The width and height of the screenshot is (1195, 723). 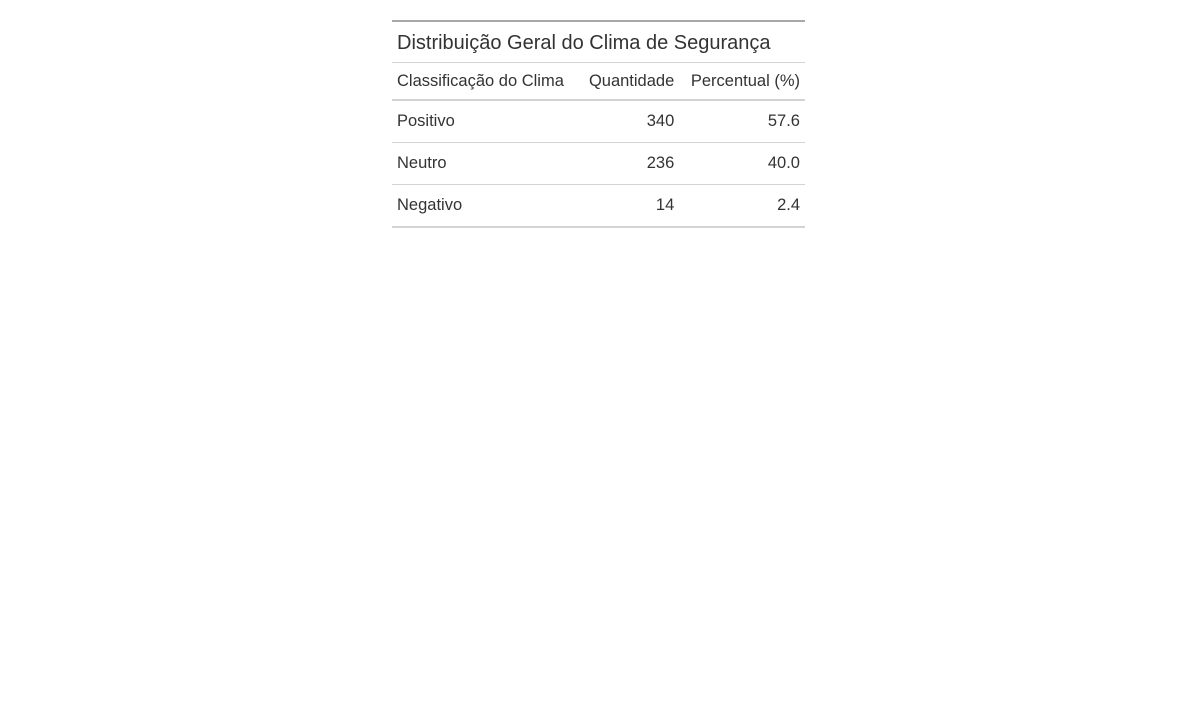 What do you see at coordinates (485, 121) in the screenshot?
I see `cell-classification: Positivo` at bounding box center [485, 121].